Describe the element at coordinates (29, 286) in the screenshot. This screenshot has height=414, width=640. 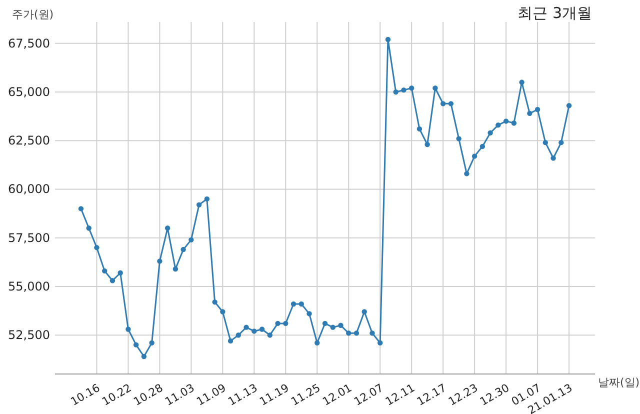
I see `y-tick-label: 55,000` at that location.